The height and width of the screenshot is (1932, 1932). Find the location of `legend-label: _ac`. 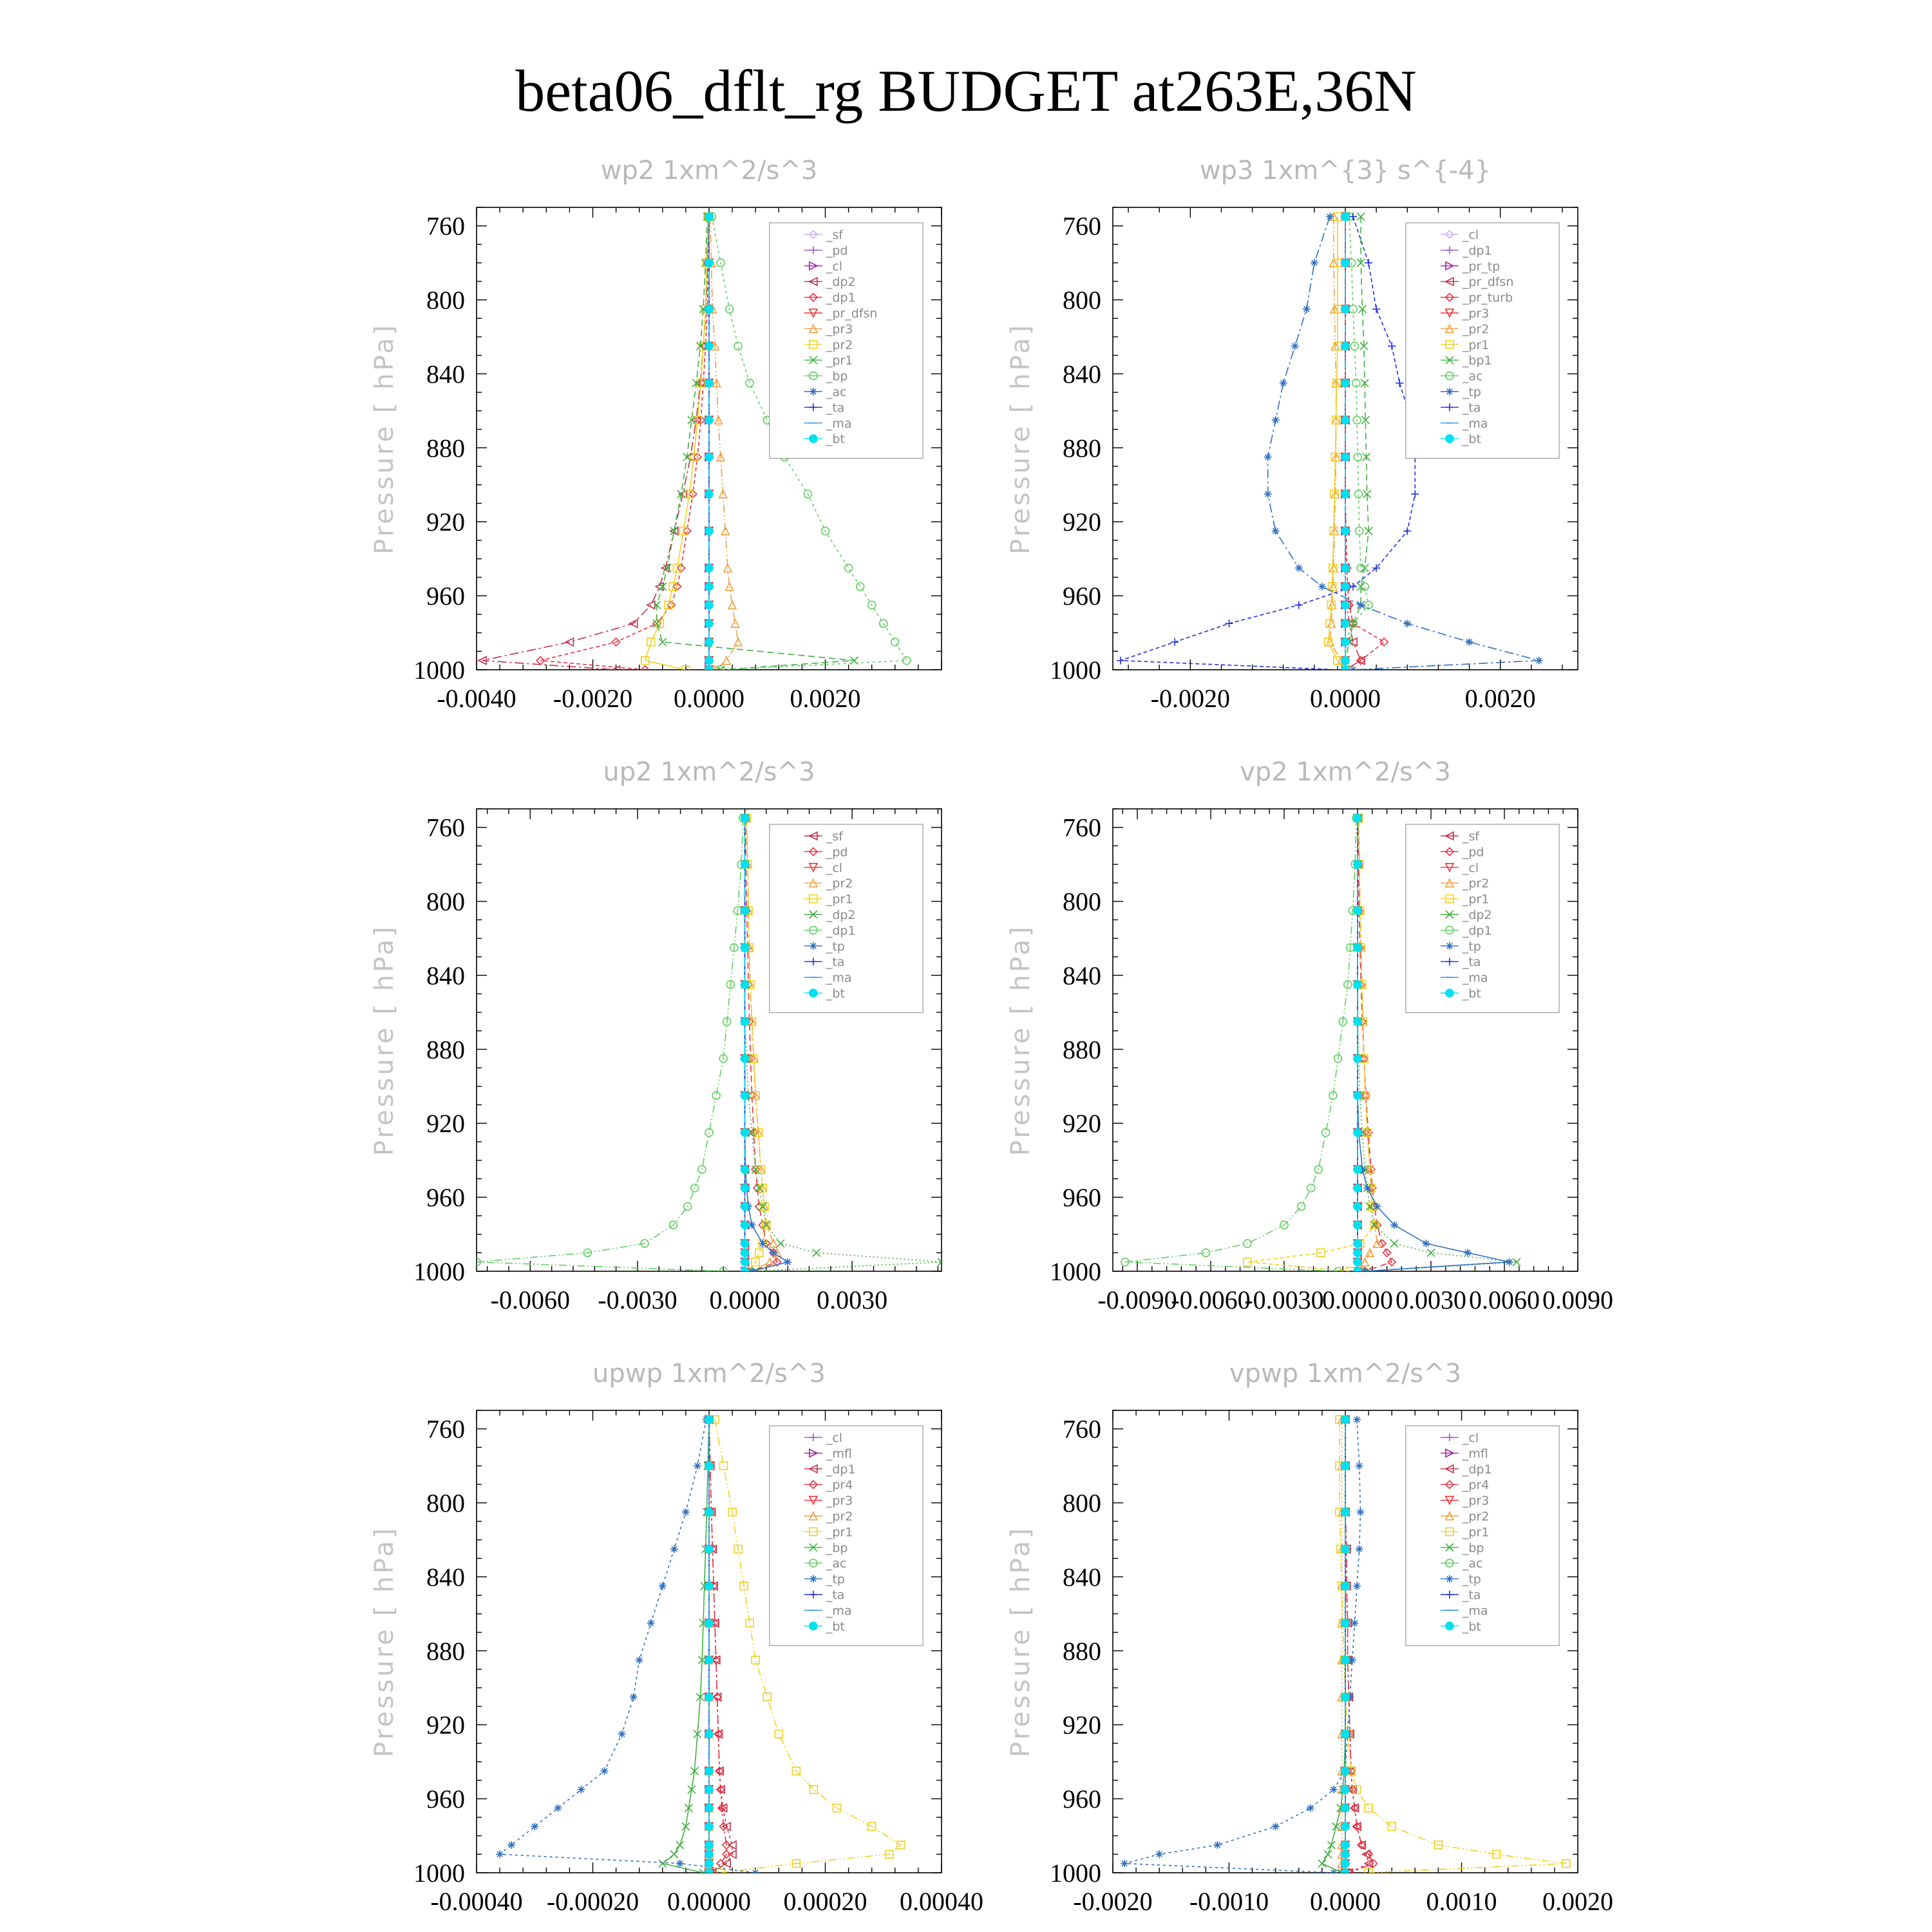

legend-label: _ac is located at coordinates (1473, 1564).